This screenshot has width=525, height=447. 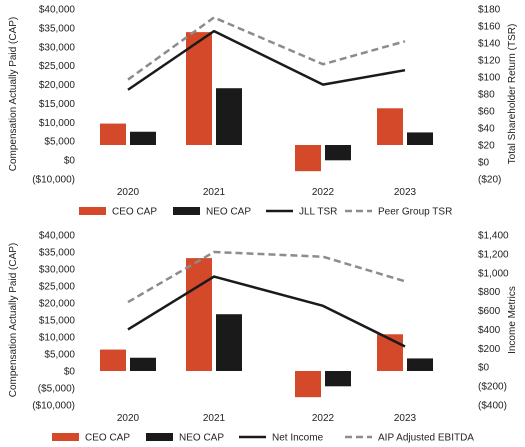 What do you see at coordinates (489, 330) in the screenshot?
I see `right-axis-tick-label: $400` at bounding box center [489, 330].